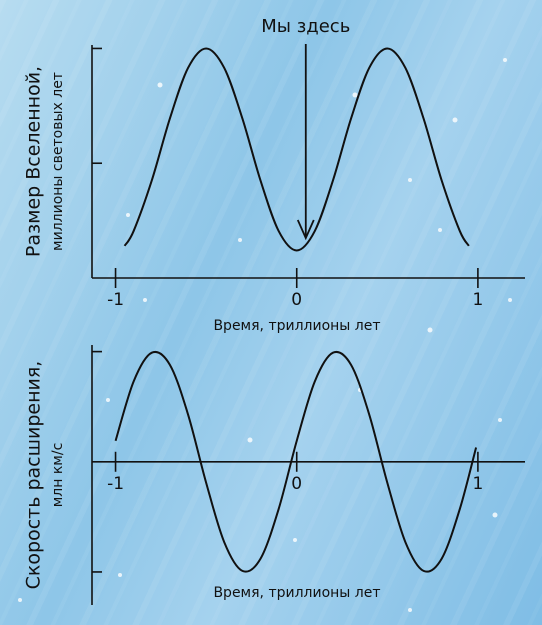 Image resolution: width=542 pixels, height=625 pixels. Describe the element at coordinates (34, 161) in the screenshot. I see `y-axis-label: Размер Вселенной,` at that location.